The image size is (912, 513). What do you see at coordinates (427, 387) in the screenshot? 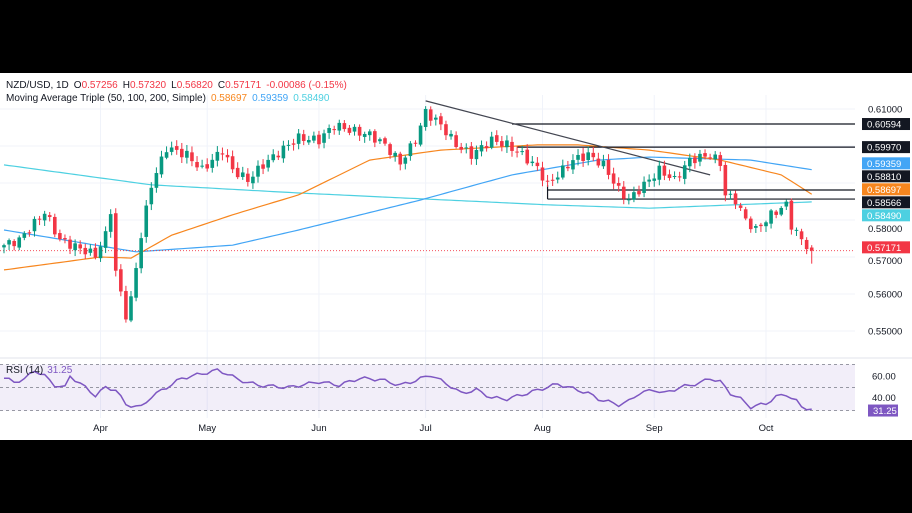
I see `rsi-pane` at bounding box center [427, 387].